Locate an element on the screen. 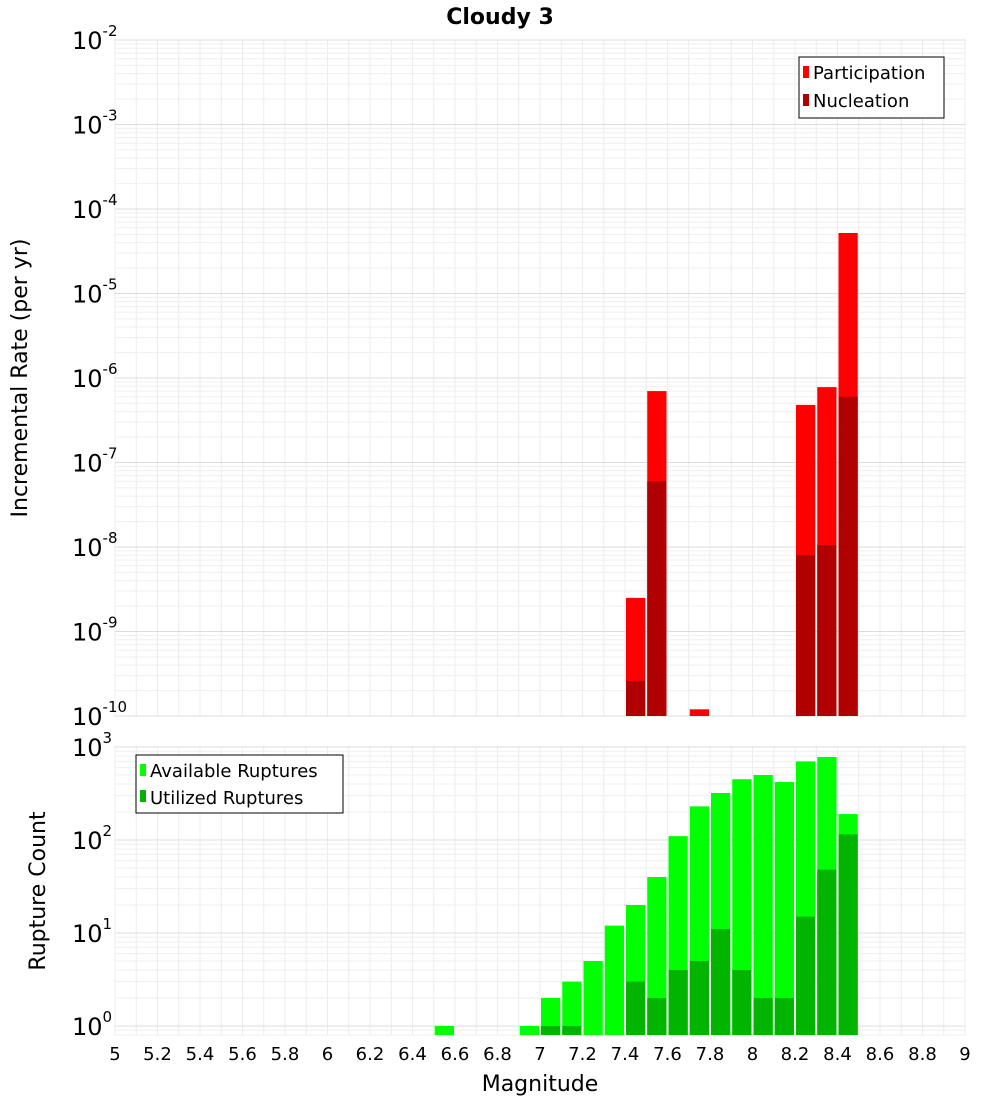 This screenshot has width=1000, height=1100. count-legend: Available Ruptures Utilized Ruptures is located at coordinates (239, 784).